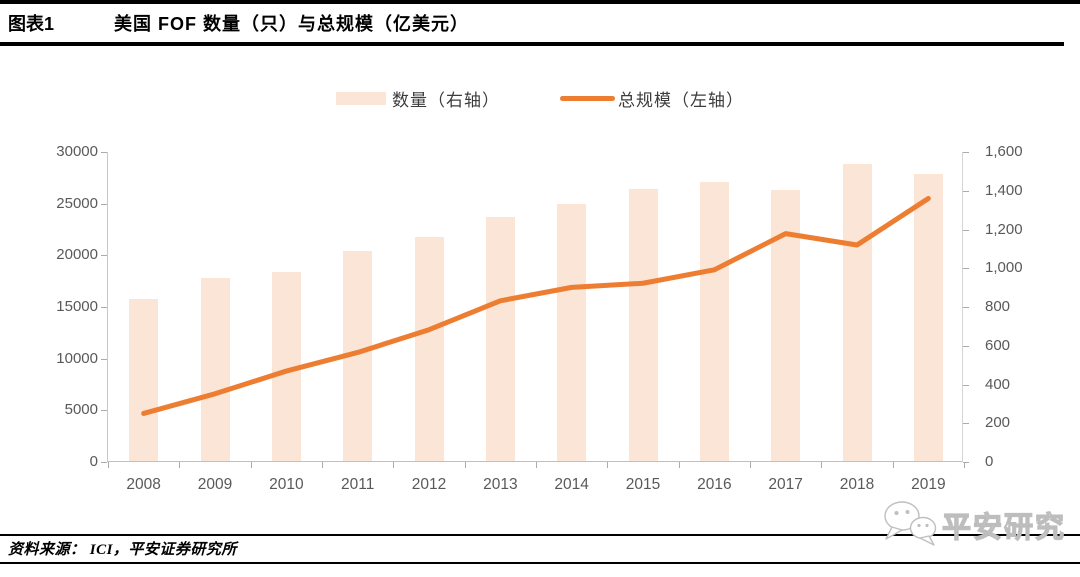  I want to click on bar-2016, so click(714, 321).